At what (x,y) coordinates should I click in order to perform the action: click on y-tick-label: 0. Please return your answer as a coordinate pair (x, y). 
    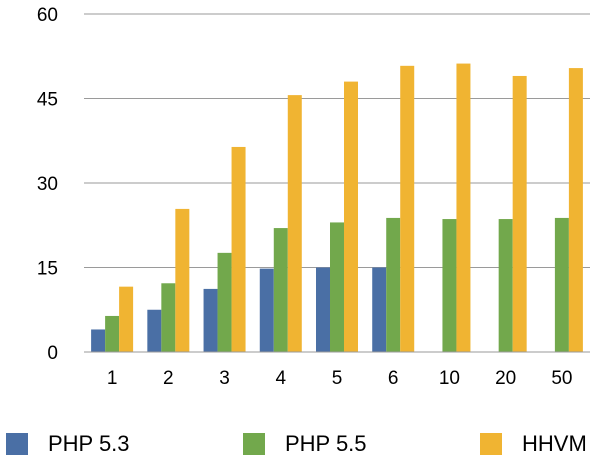
    Looking at the image, I should click on (52, 353).